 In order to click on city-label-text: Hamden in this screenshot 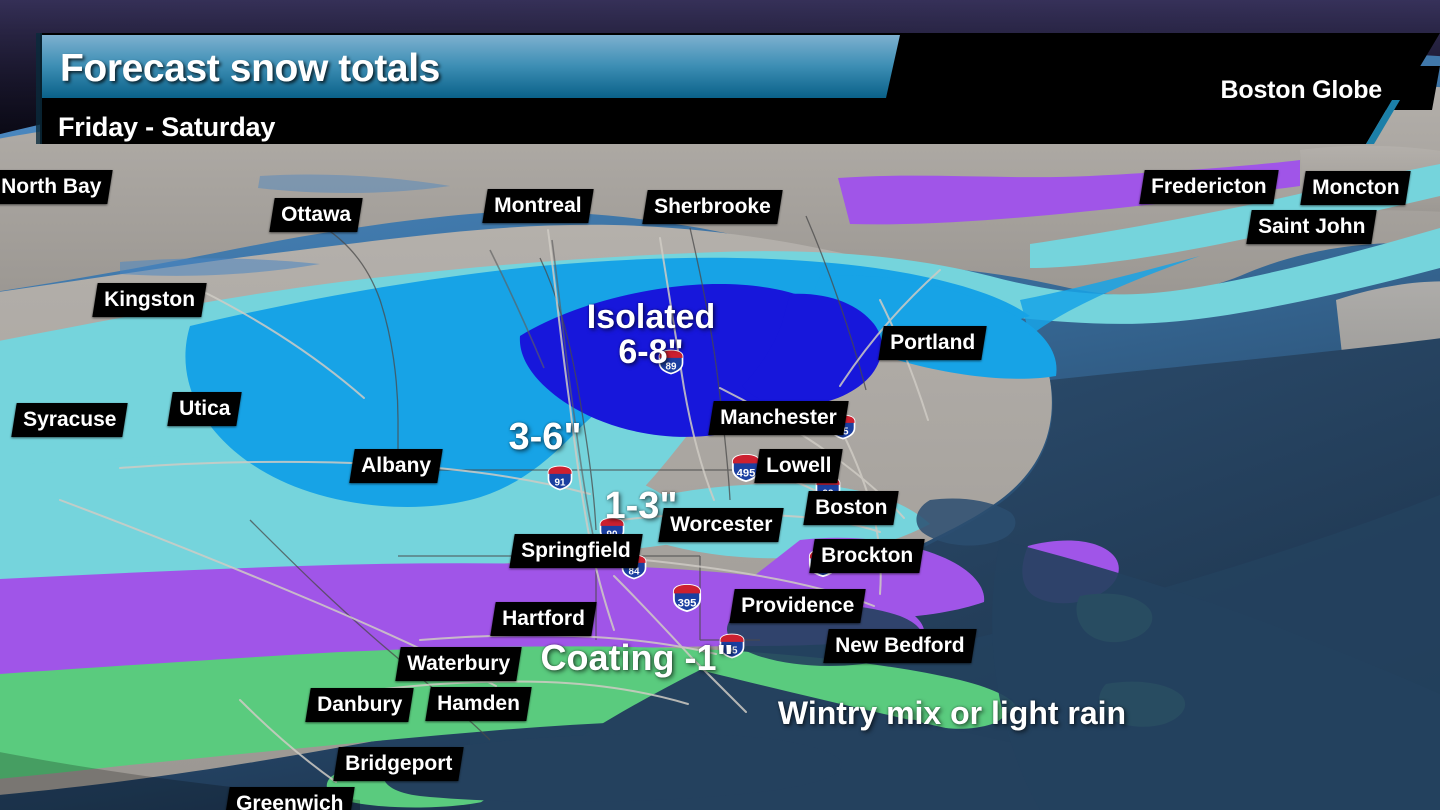, I will do `click(478, 703)`.